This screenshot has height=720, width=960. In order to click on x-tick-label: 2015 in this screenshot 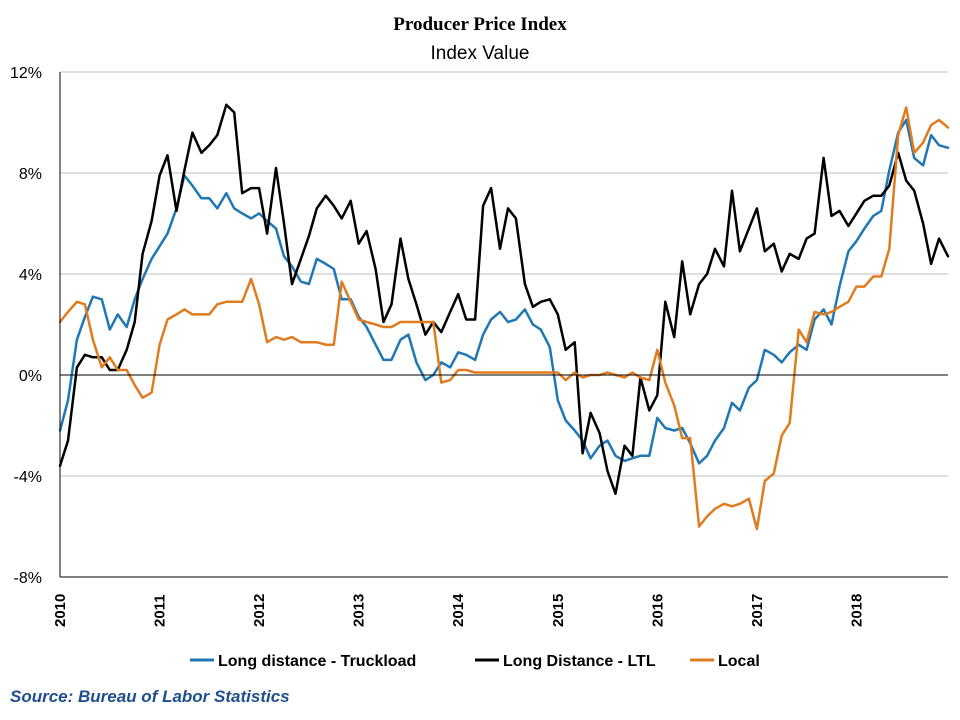, I will do `click(558, 610)`.